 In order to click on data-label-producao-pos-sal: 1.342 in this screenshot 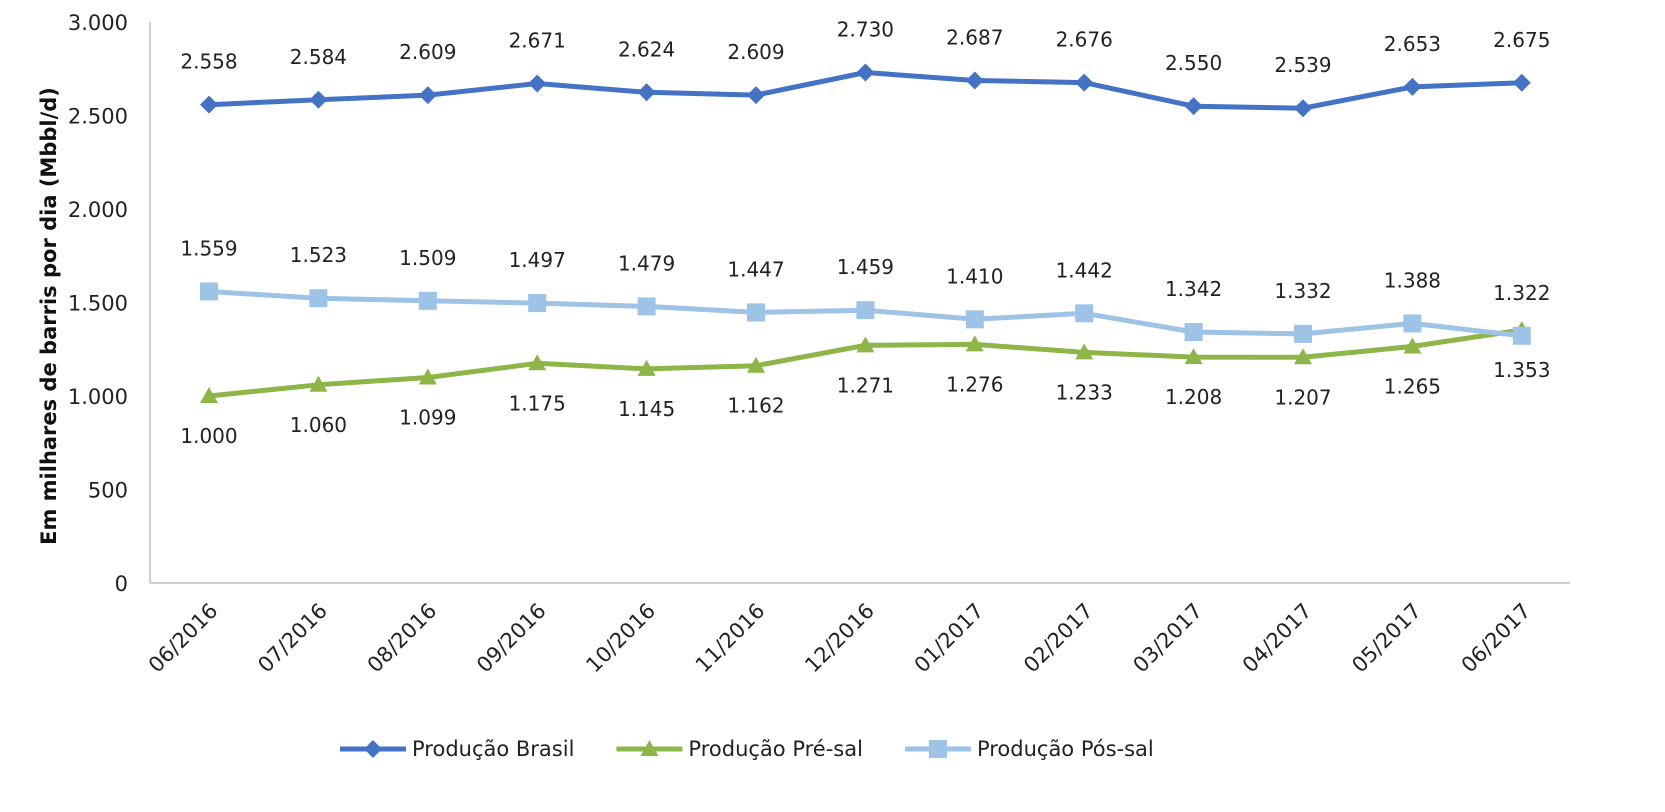, I will do `click(1193, 289)`.